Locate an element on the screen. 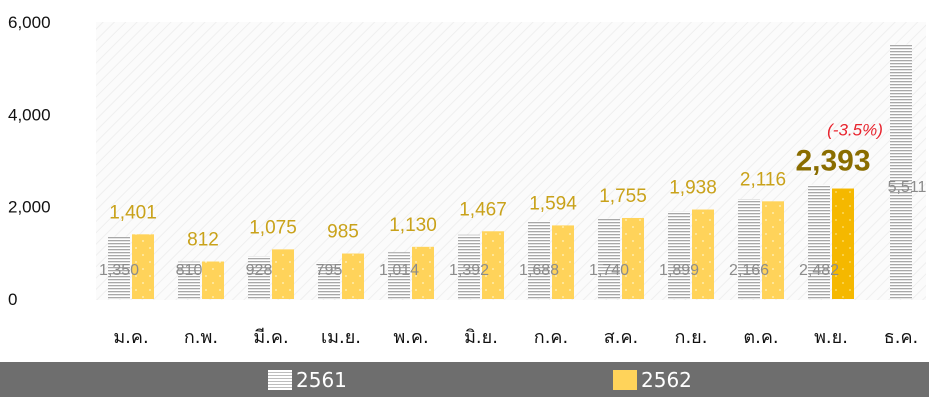  annotation-percent-change: (-3.5%) is located at coordinates (855, 130).